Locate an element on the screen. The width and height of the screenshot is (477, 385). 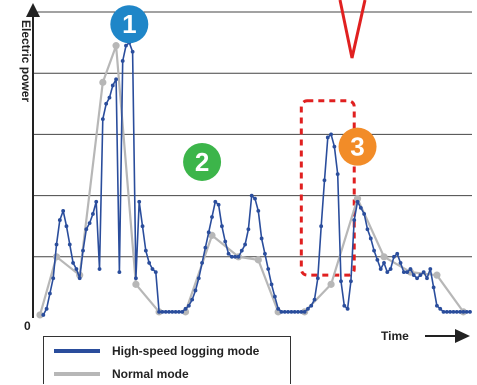
highlight-marker is located at coordinates (352, 29).